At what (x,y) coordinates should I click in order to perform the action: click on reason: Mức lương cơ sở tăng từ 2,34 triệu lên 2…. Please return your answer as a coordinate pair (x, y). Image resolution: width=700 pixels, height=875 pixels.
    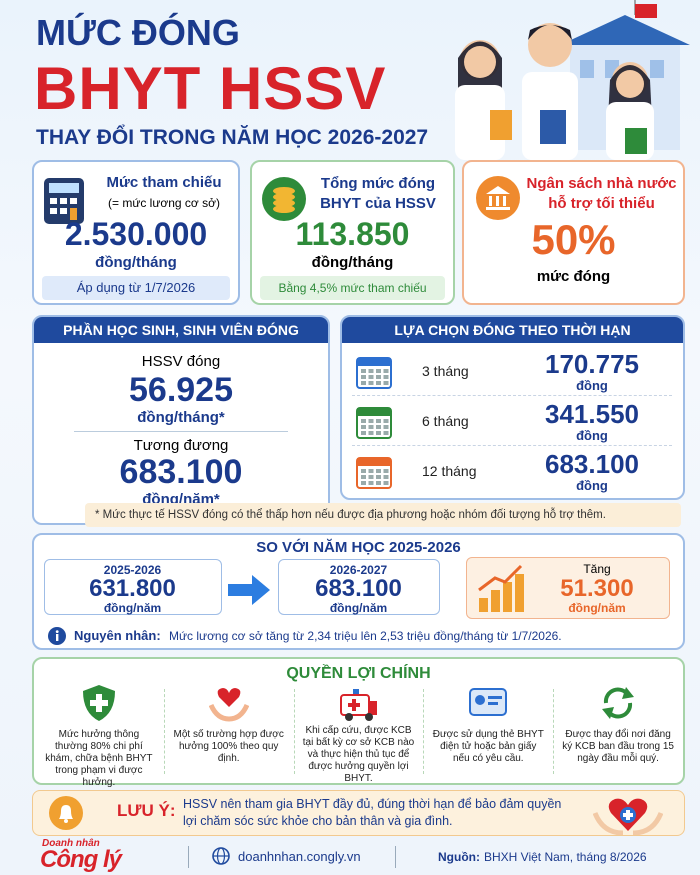
    Looking at the image, I should click on (365, 636).